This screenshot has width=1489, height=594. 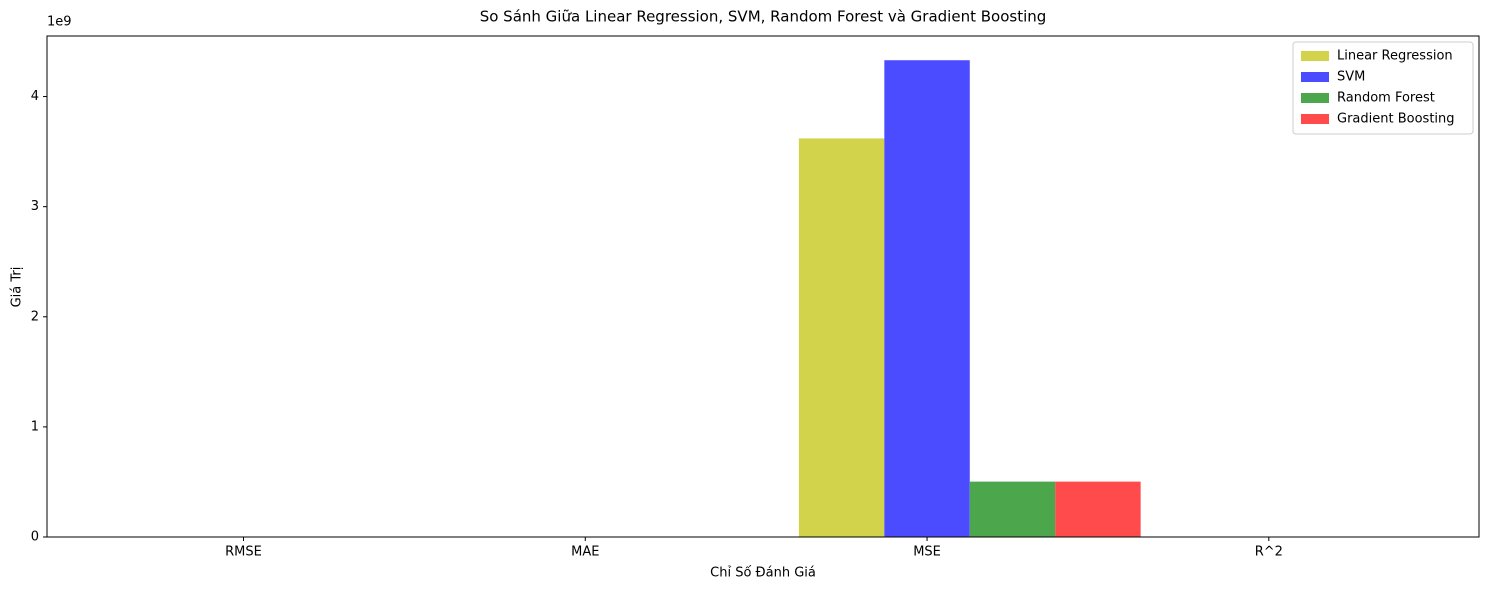 What do you see at coordinates (1396, 119) in the screenshot?
I see `legend-label: Gradient Boosting` at bounding box center [1396, 119].